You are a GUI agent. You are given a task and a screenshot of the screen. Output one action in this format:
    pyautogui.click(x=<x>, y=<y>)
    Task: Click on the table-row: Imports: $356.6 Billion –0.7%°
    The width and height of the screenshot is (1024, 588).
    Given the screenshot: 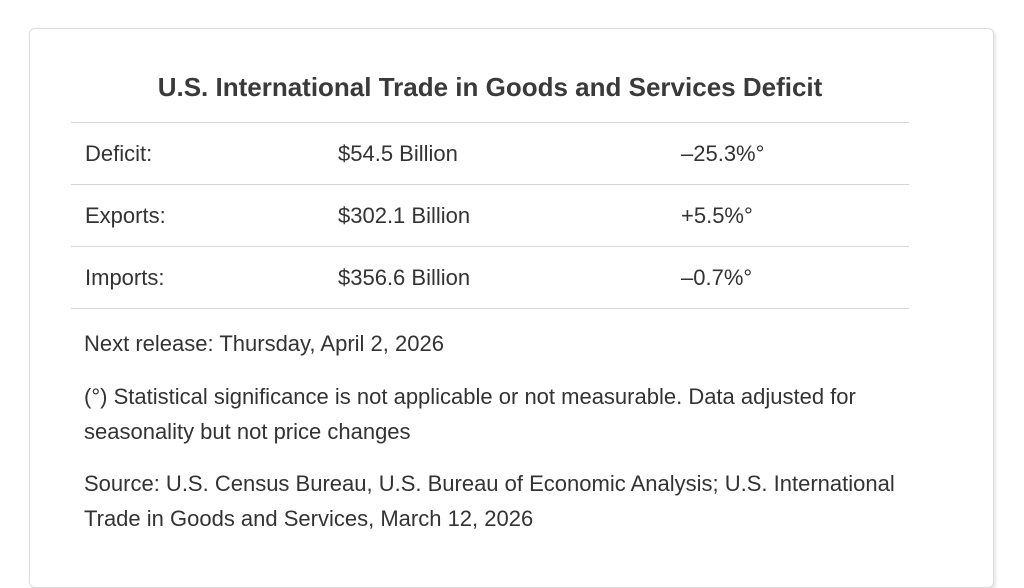 What is the action you would take?
    pyautogui.click(x=490, y=277)
    